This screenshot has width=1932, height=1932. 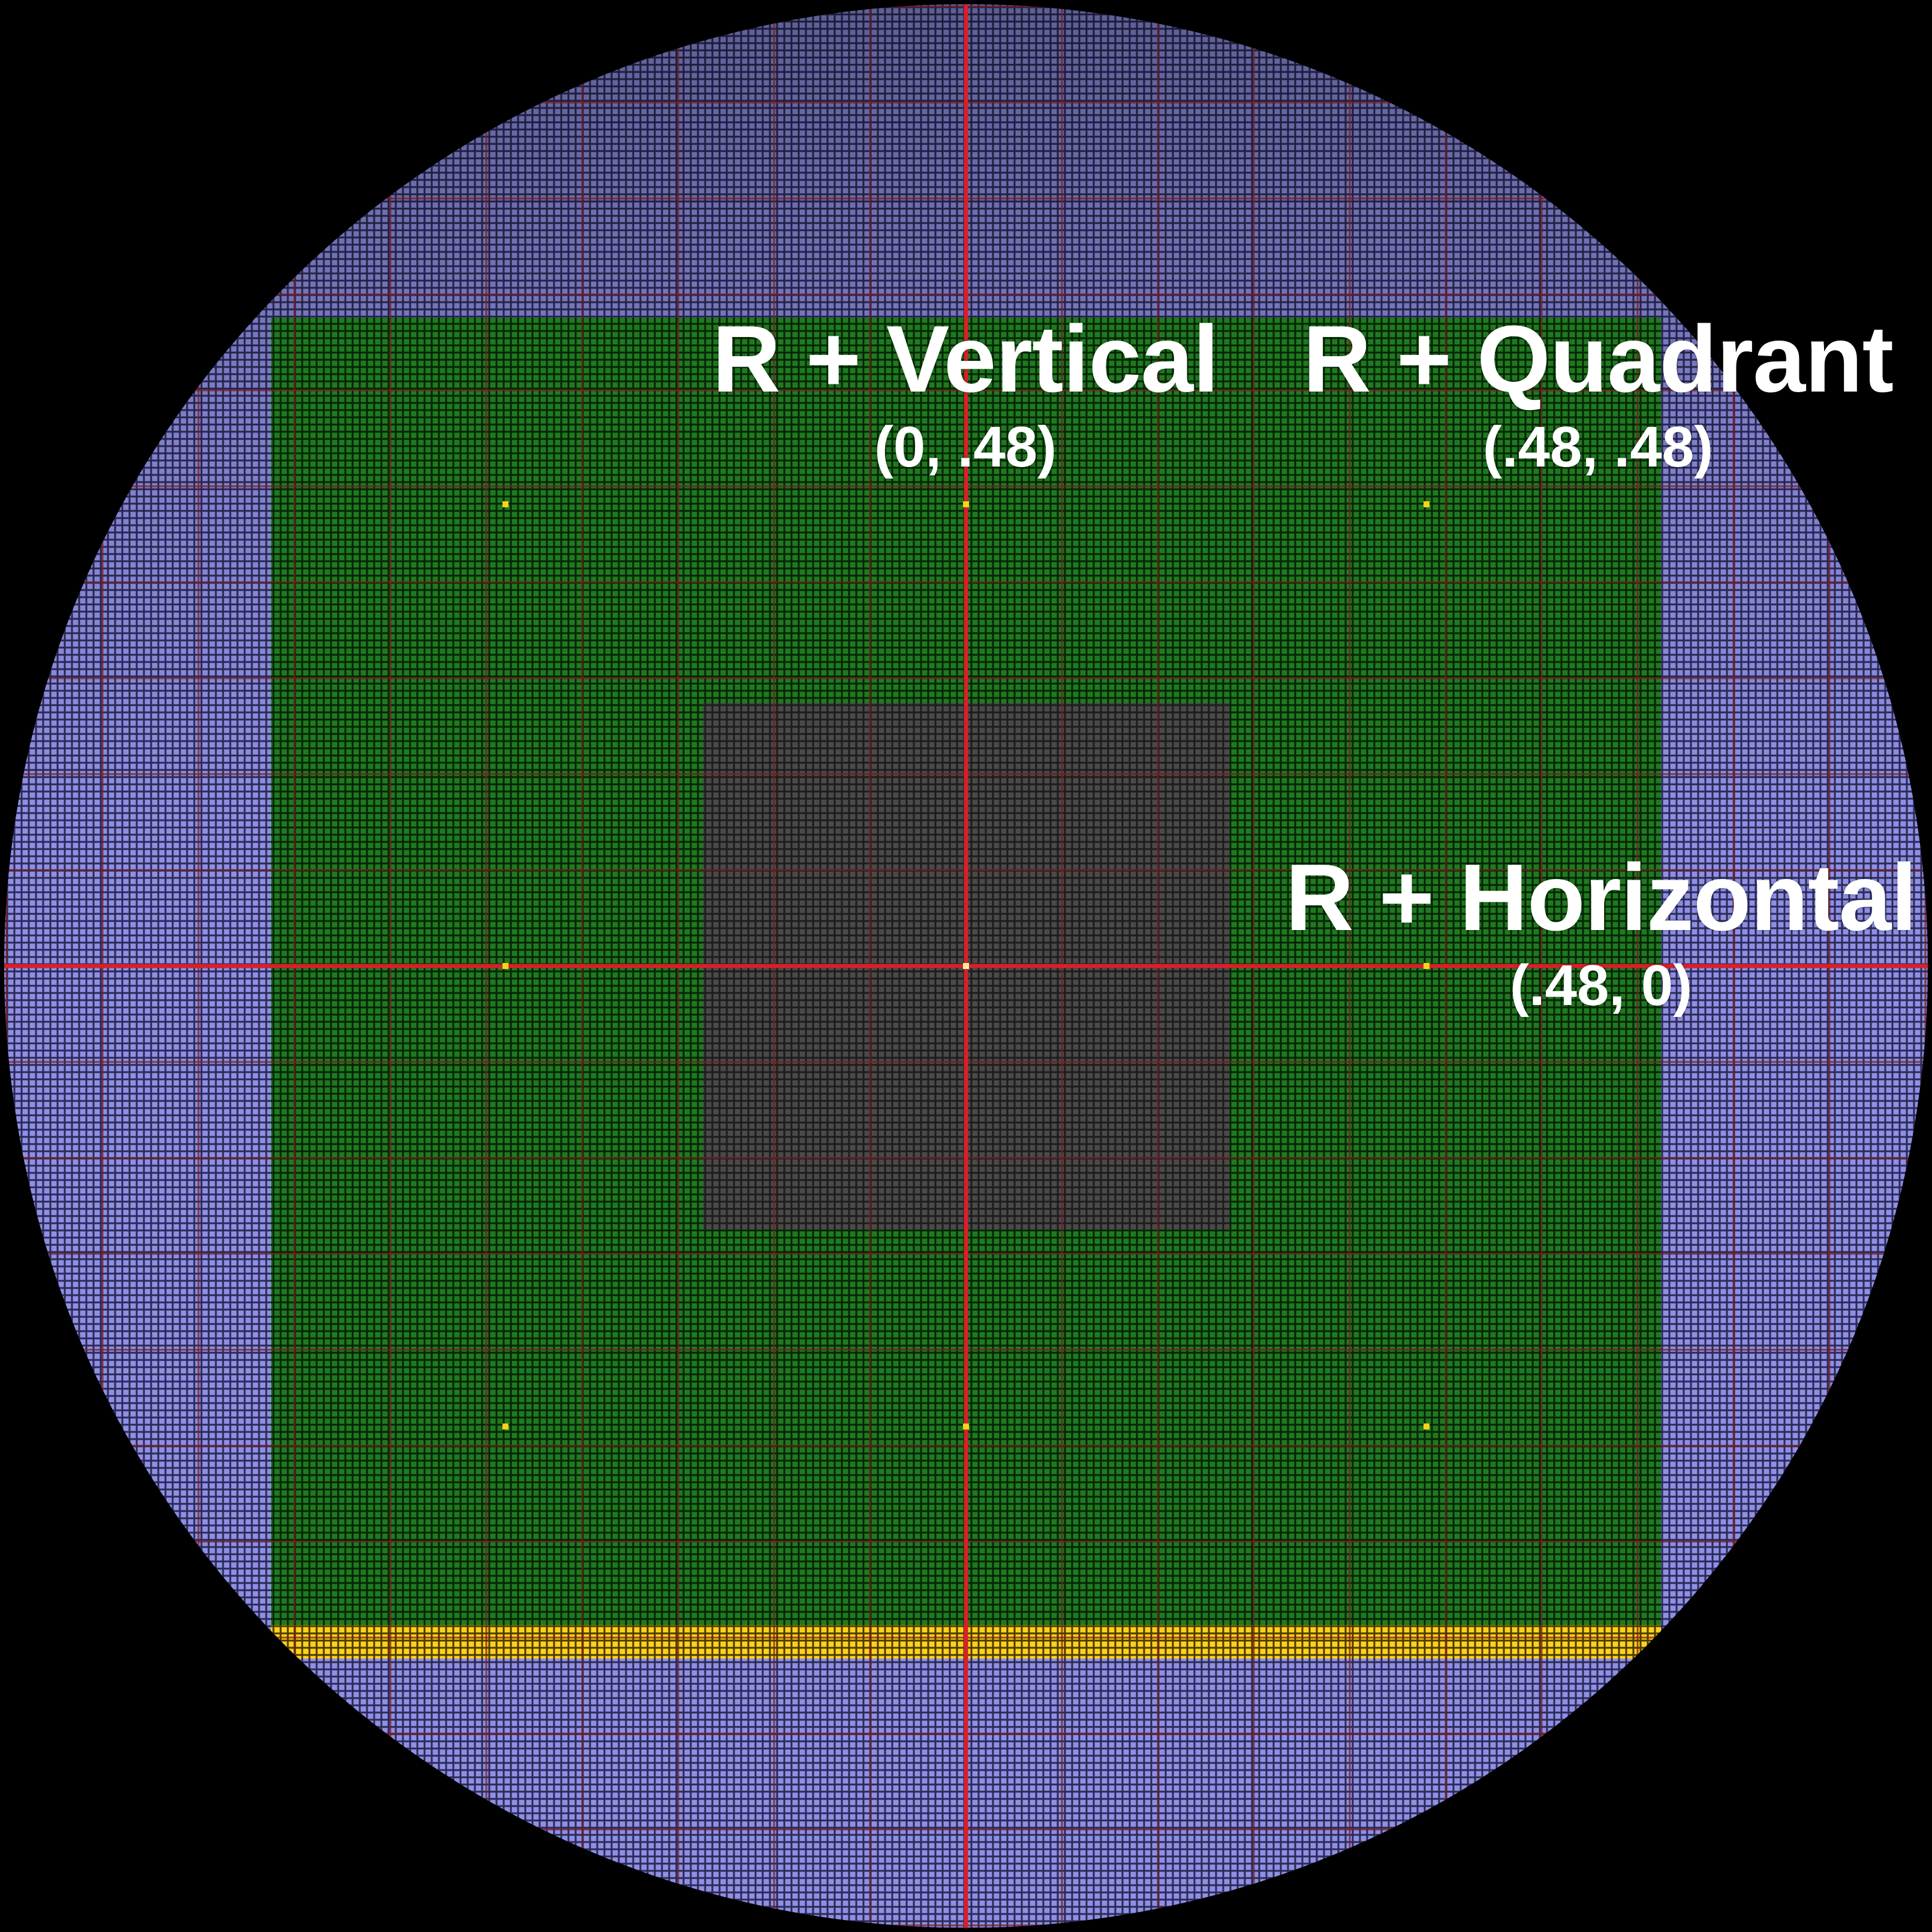 I want to click on label-horizontal-title: R + Horizontal, so click(x=1601, y=897).